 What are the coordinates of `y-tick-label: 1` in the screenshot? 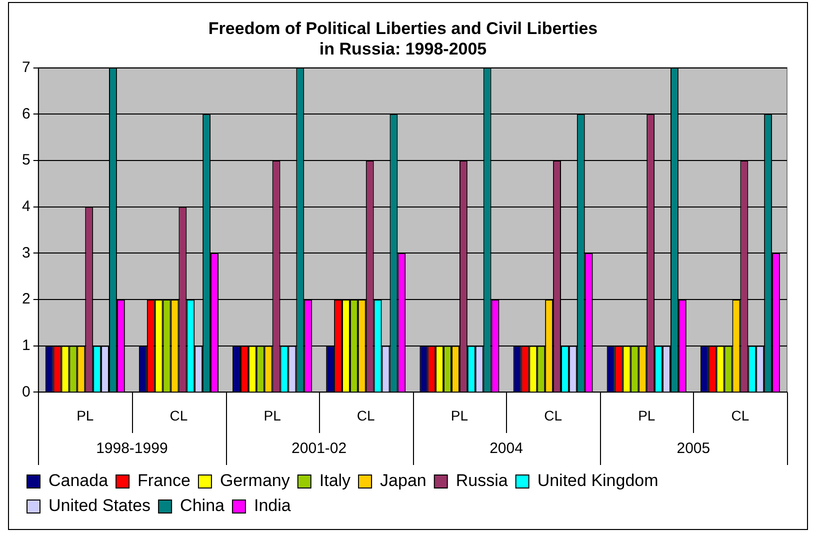 It's located at (26, 345).